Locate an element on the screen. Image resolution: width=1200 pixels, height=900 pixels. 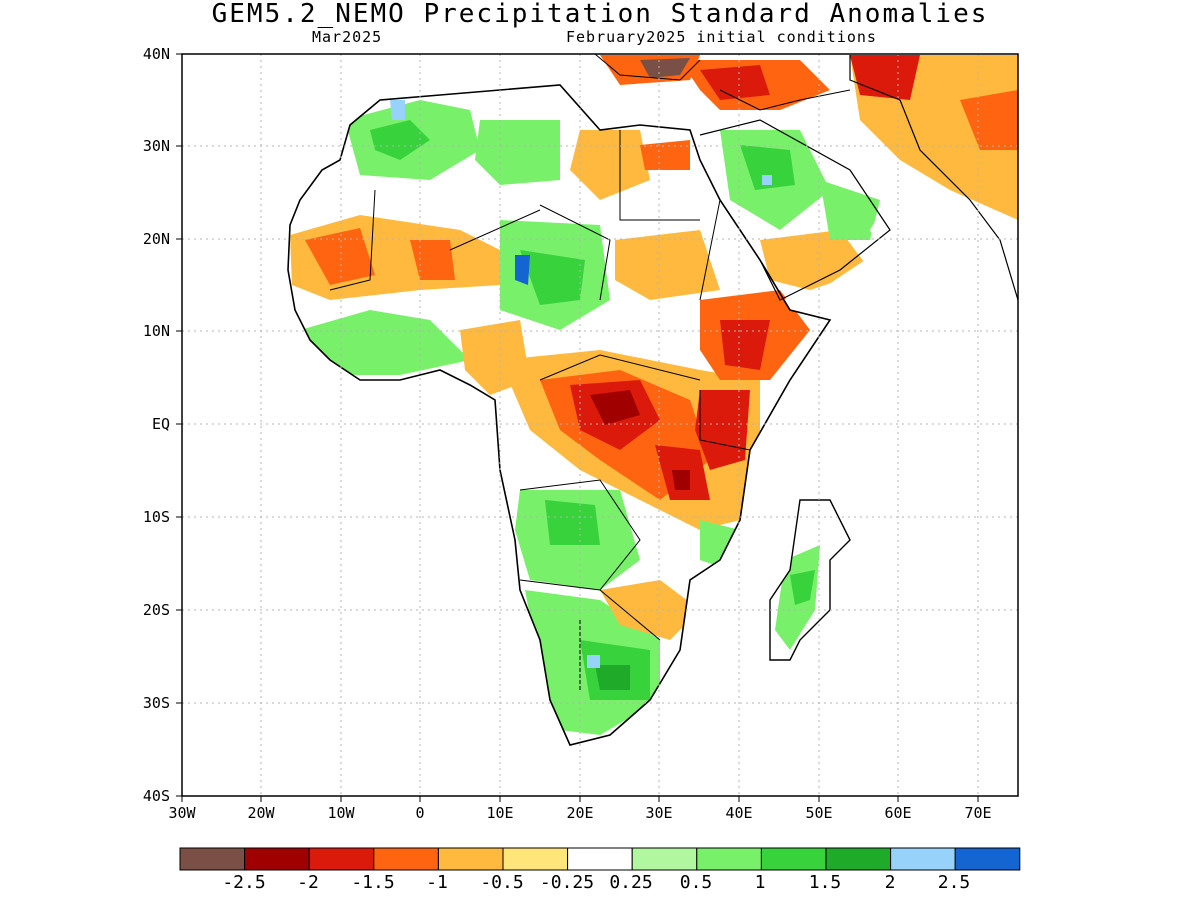
colorbar-label: 1 is located at coordinates (760, 882).